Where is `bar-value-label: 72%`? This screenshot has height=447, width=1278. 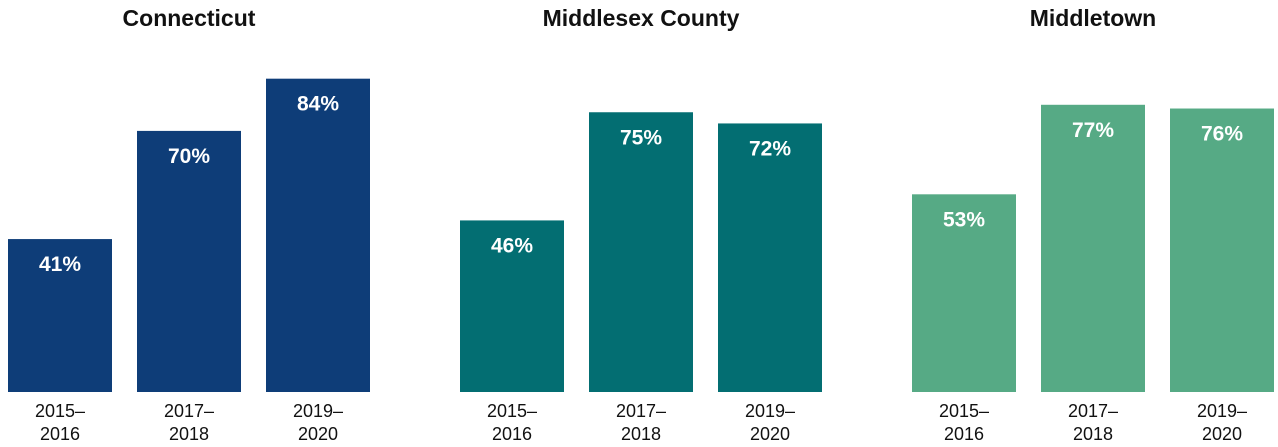 bar-value-label: 72% is located at coordinates (770, 148).